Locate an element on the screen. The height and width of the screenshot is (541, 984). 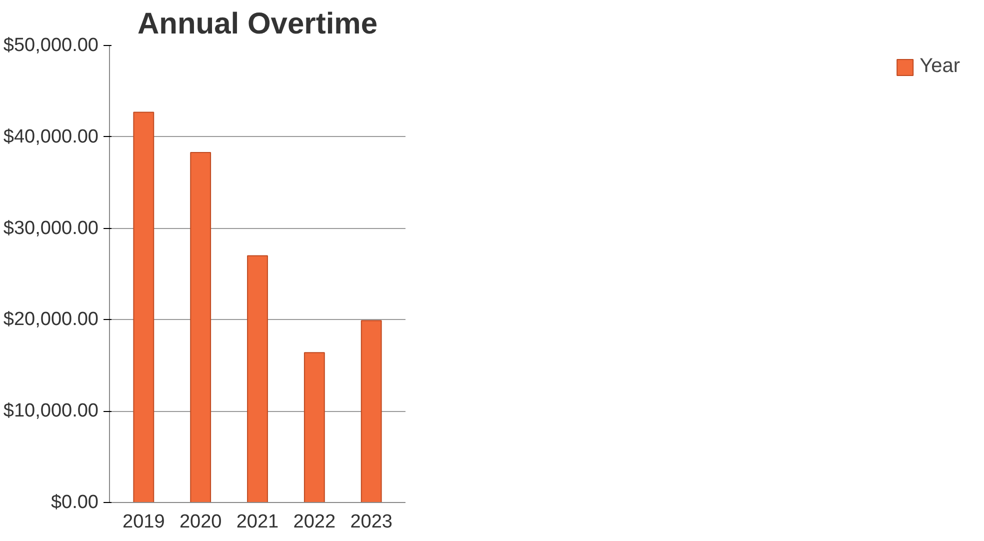
x-tick-label: 2019 is located at coordinates (143, 522).